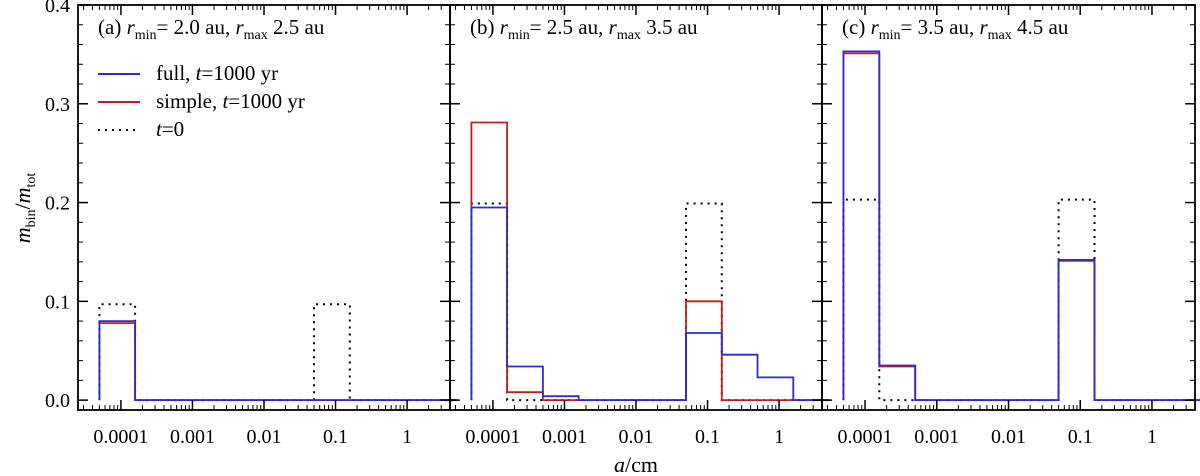  Describe the element at coordinates (176, 73) in the screenshot. I see `legend-label-pre: full,` at that location.